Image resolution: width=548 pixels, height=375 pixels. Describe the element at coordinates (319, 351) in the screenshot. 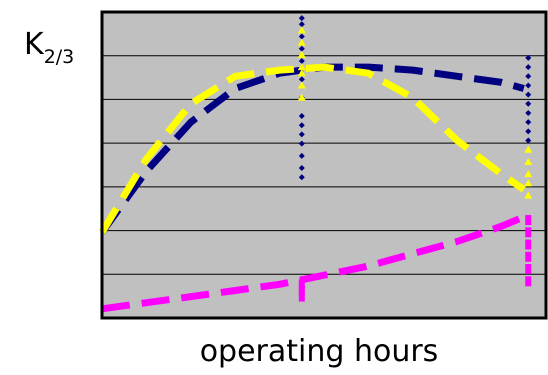

I see `x-axis-label: operating hours` at that location.